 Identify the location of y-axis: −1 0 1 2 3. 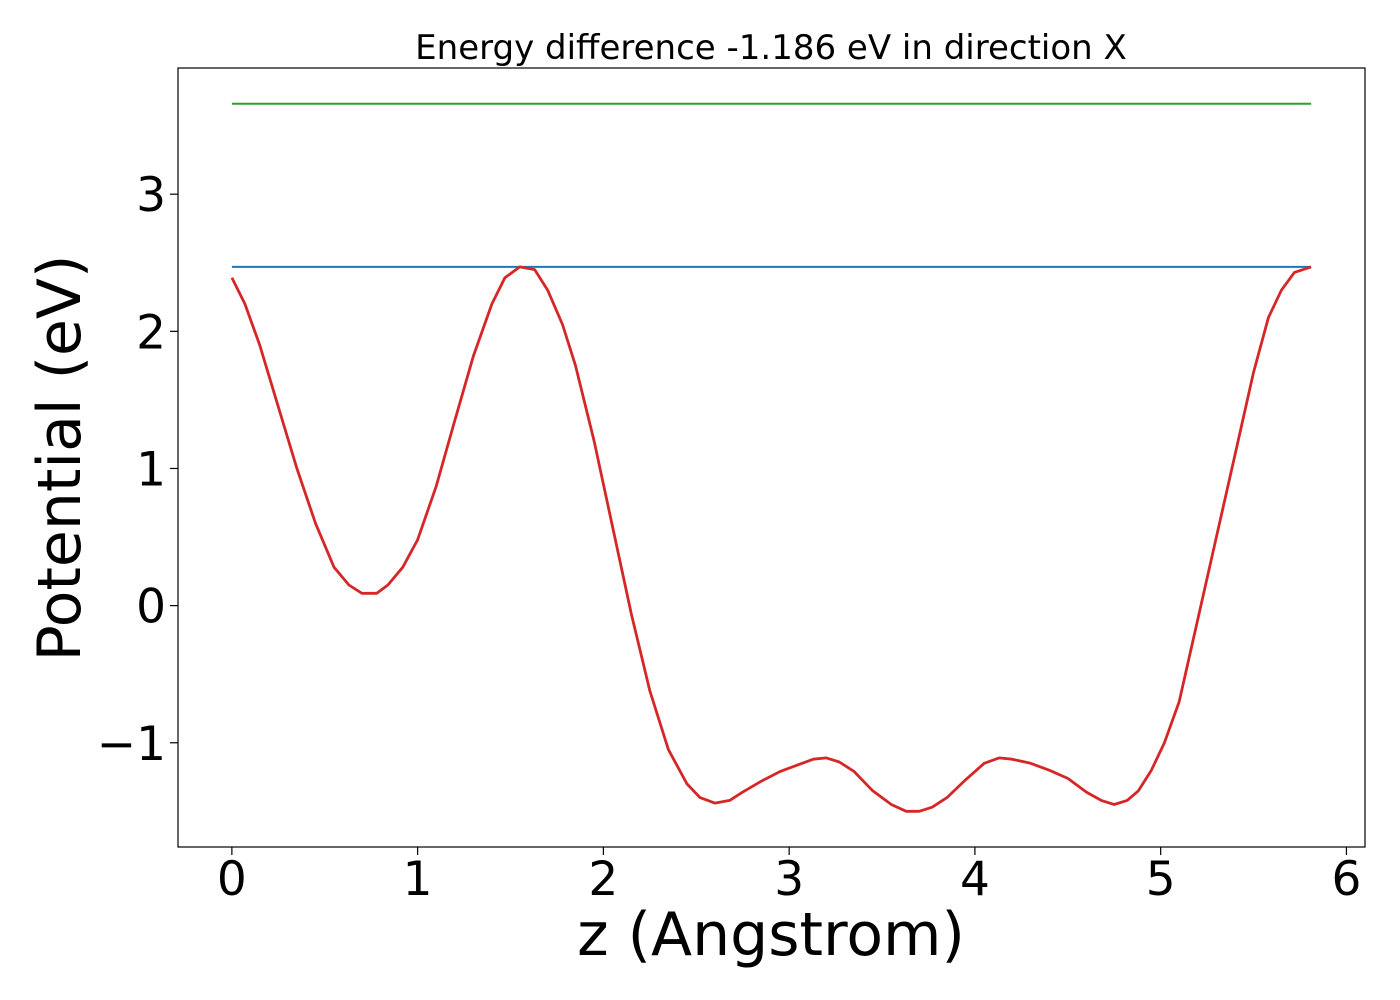
(137, 470).